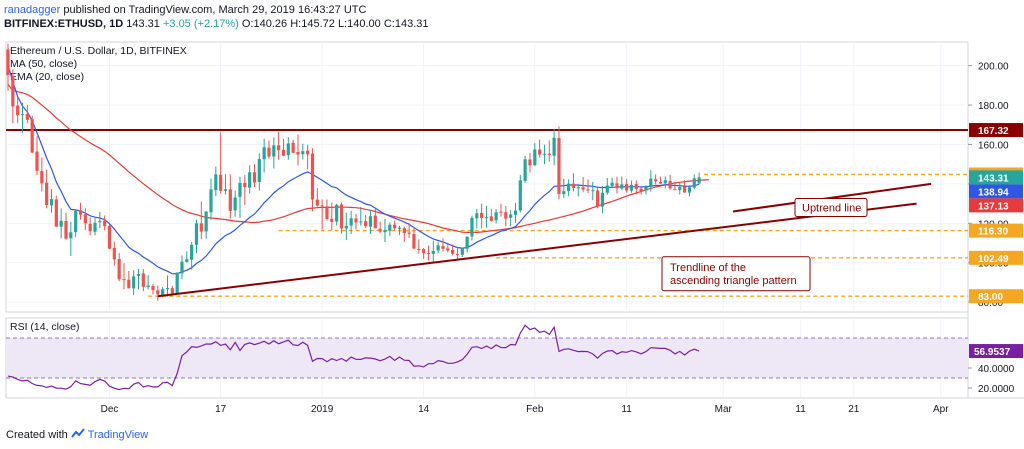  I want to click on rsi-tick-label: 20.0000, so click(996, 389).